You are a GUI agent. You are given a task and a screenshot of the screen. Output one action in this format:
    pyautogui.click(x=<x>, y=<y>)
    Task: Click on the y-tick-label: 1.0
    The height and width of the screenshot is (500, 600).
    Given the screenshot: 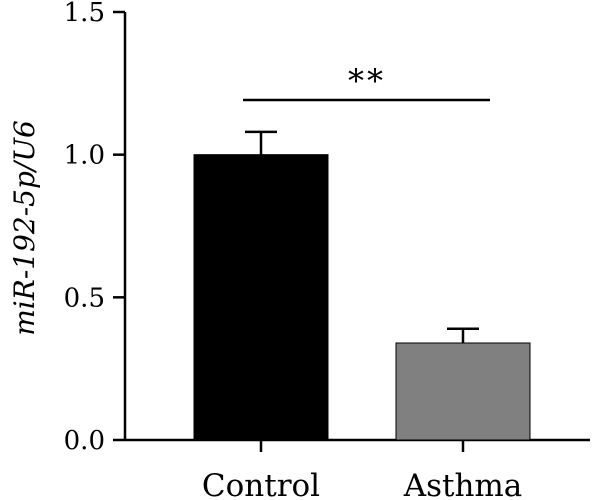 What is the action you would take?
    pyautogui.click(x=84, y=156)
    